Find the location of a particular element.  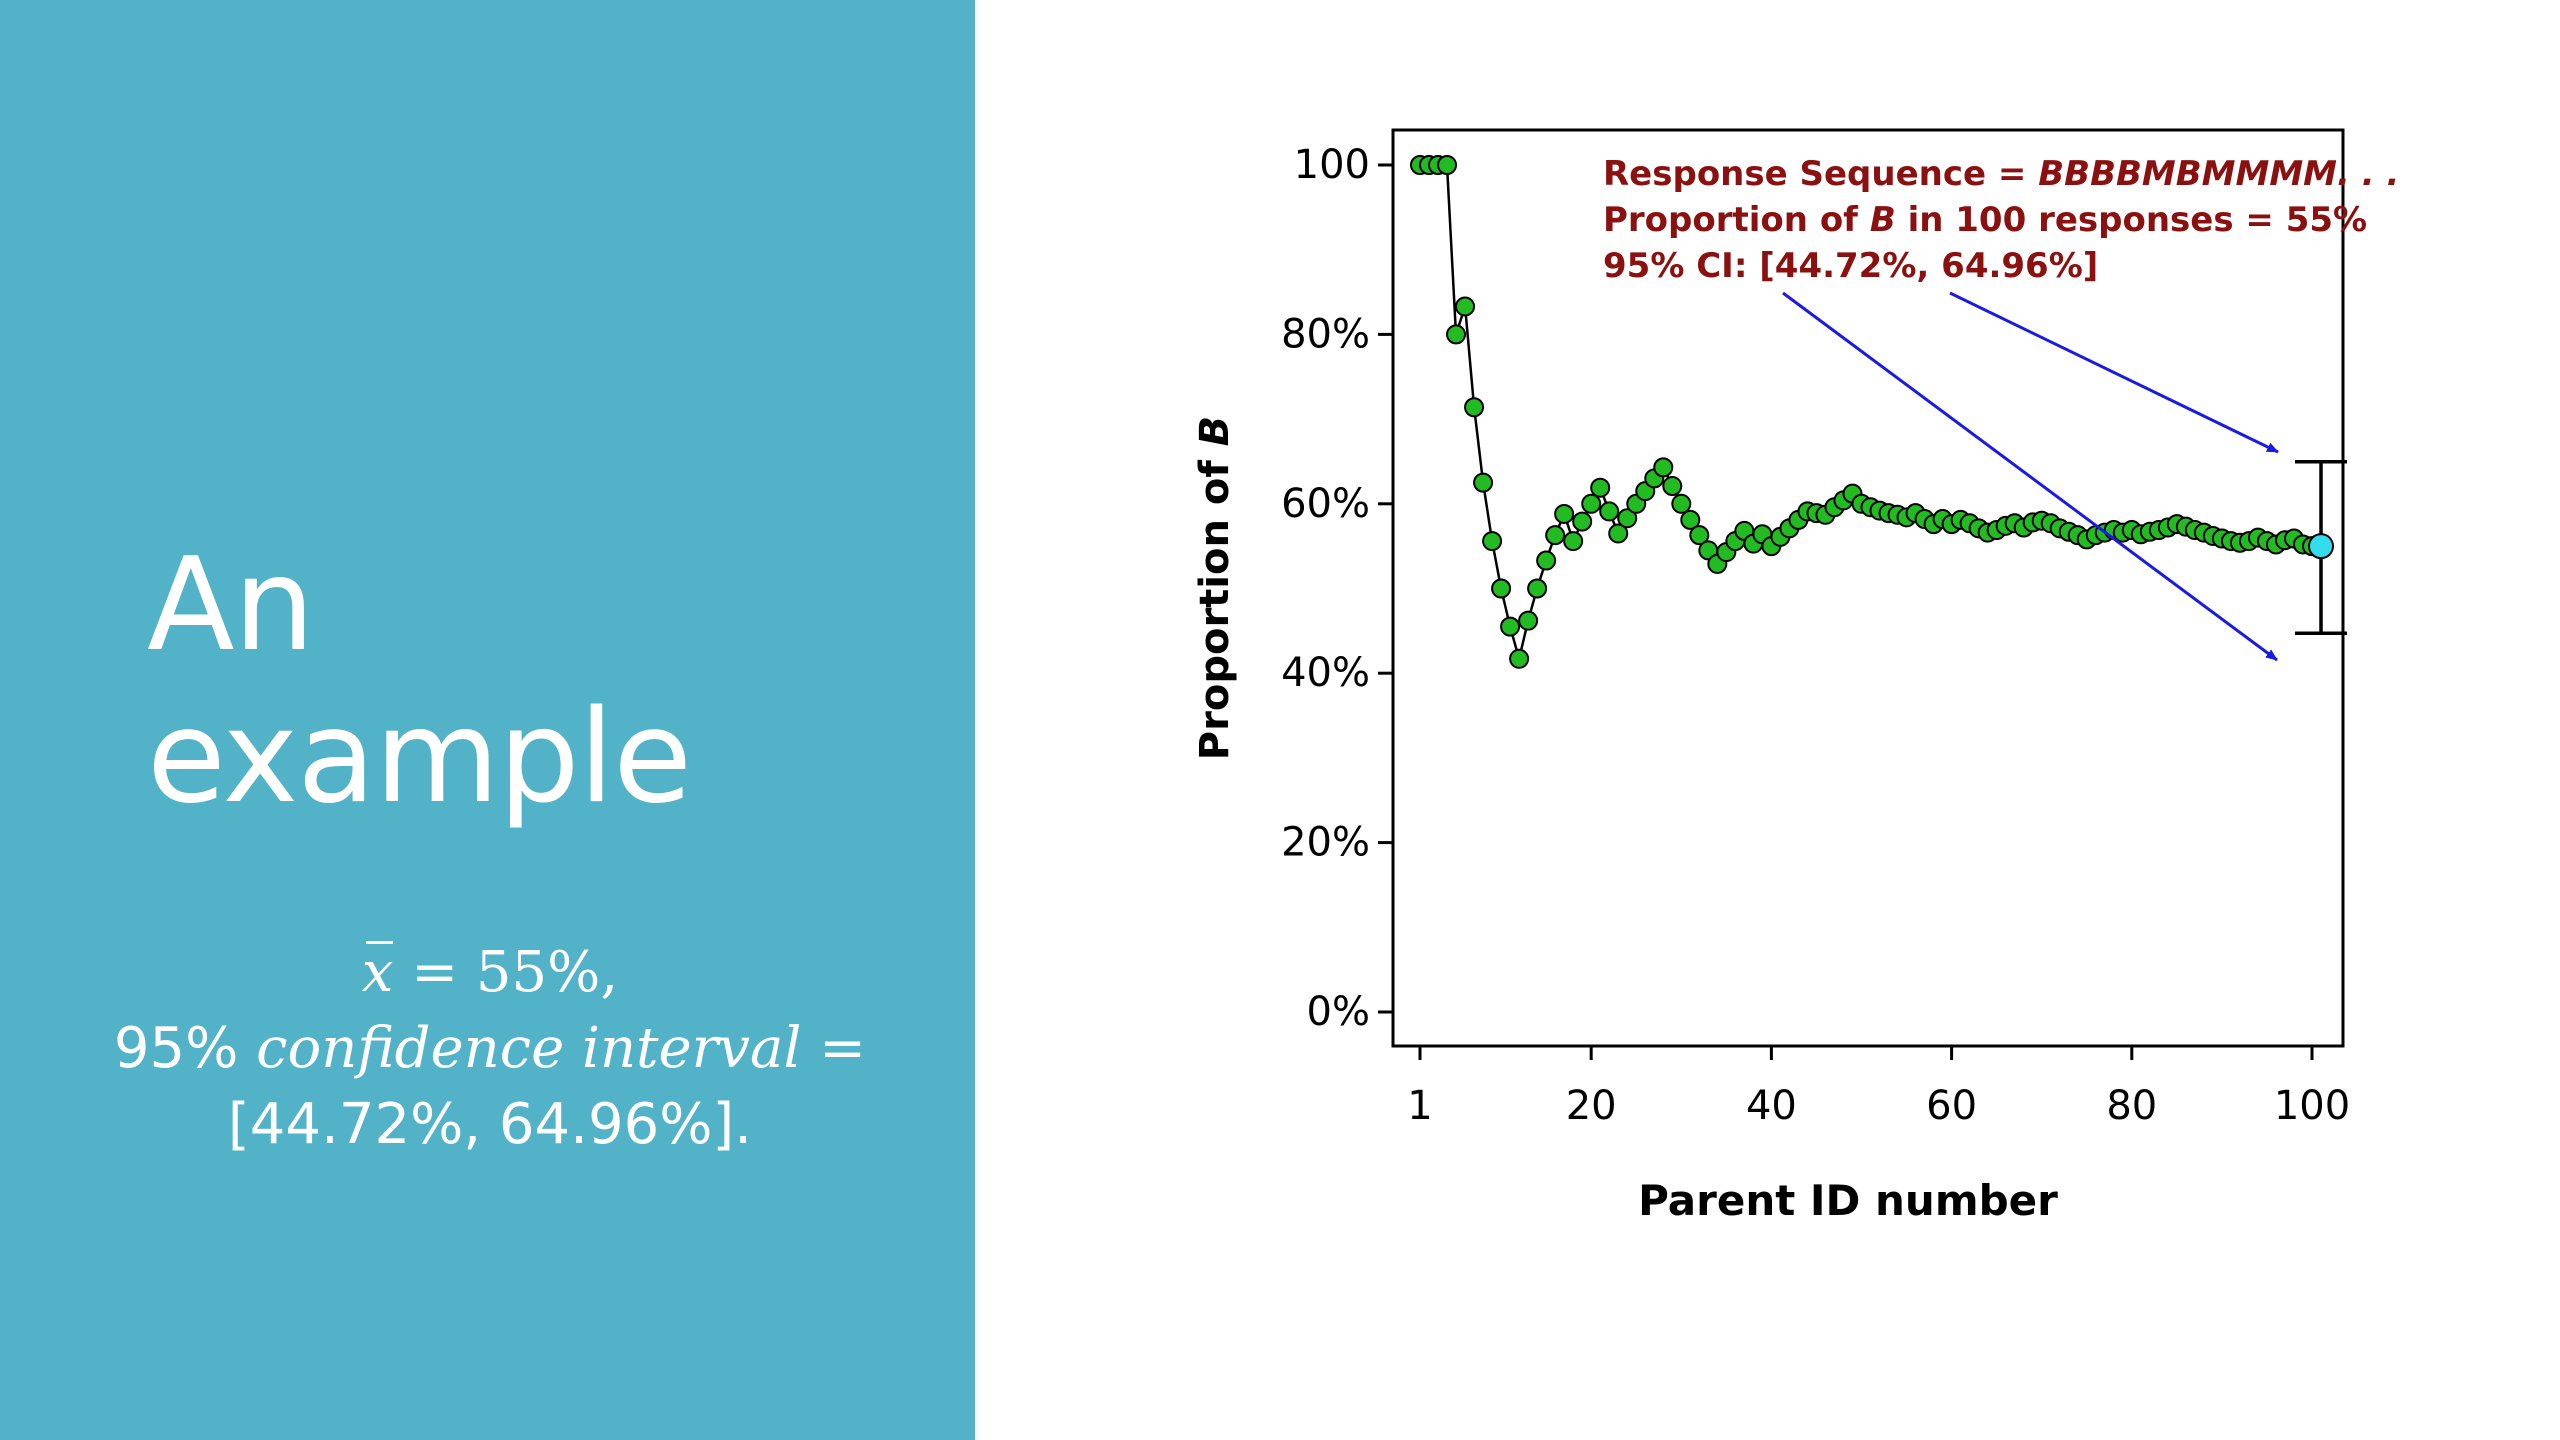

arrow-to-lower is located at coordinates (2030, 476).